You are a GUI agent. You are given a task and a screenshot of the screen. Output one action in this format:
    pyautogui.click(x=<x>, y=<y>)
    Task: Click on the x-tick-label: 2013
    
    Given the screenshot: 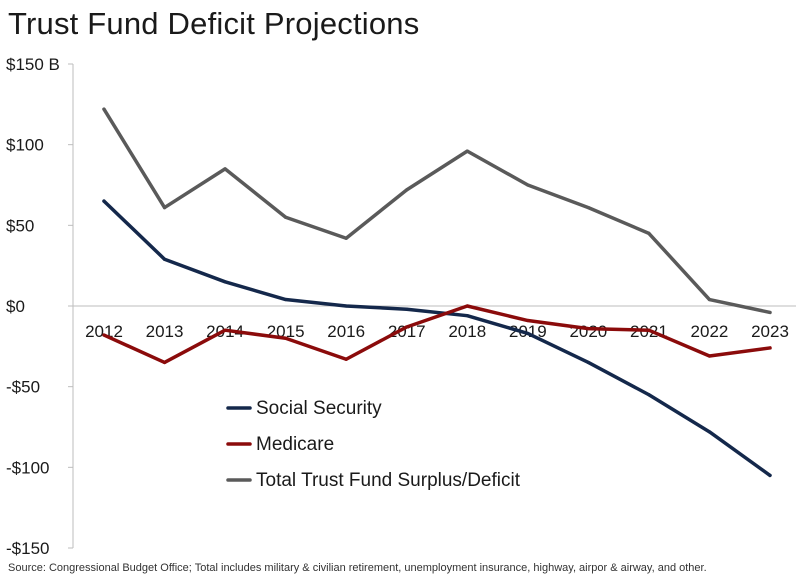 What is the action you would take?
    pyautogui.click(x=165, y=331)
    